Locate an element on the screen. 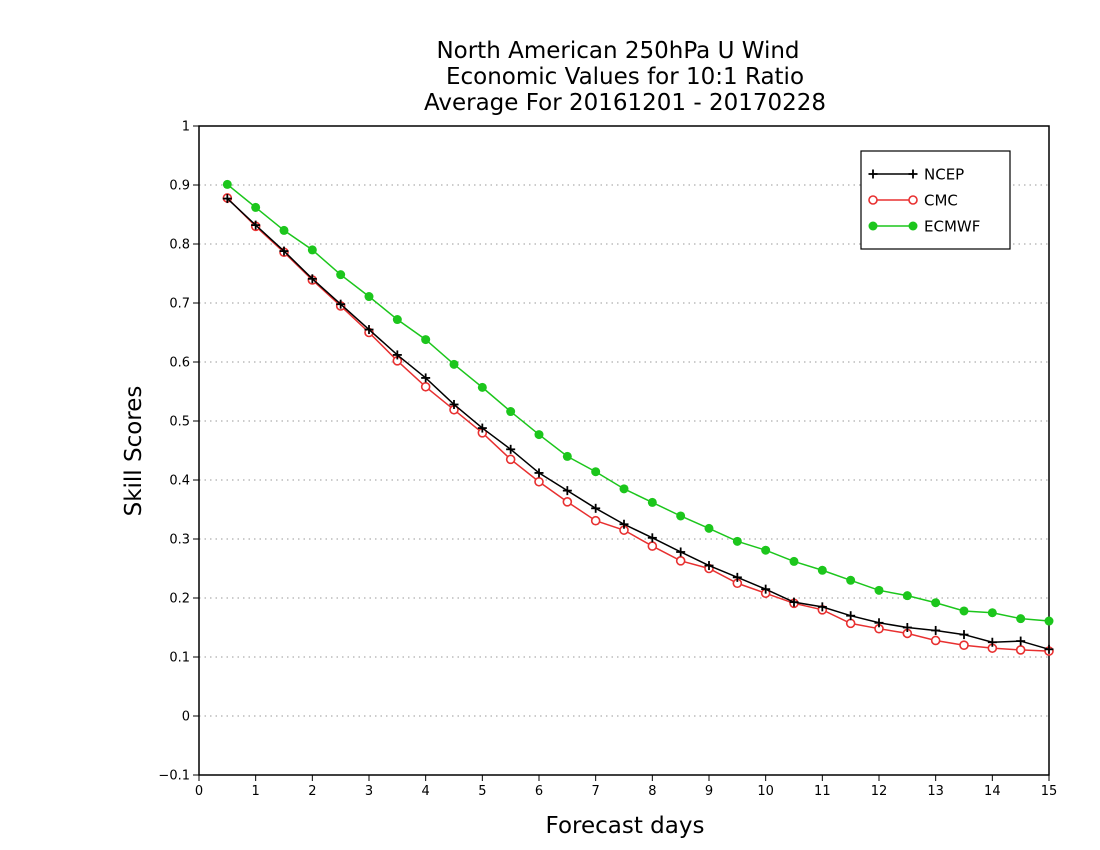 Image resolution: width=1100 pixels, height=850 pixels. y-tick-label: 0.8 is located at coordinates (179, 245).